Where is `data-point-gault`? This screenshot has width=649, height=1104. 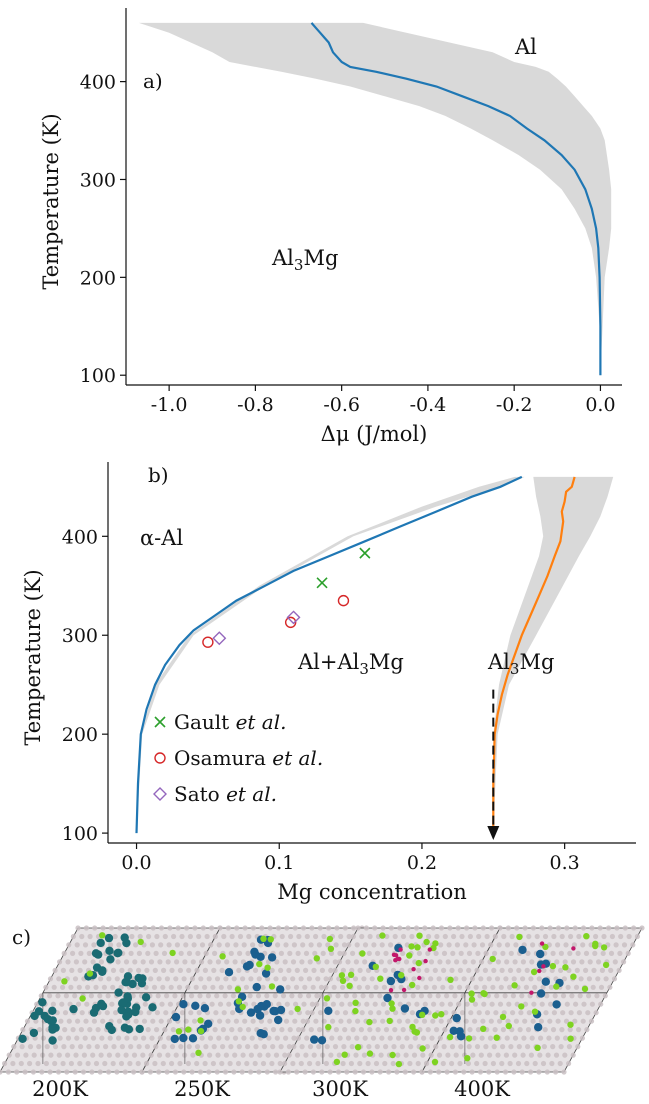 data-point-gault is located at coordinates (365, 553).